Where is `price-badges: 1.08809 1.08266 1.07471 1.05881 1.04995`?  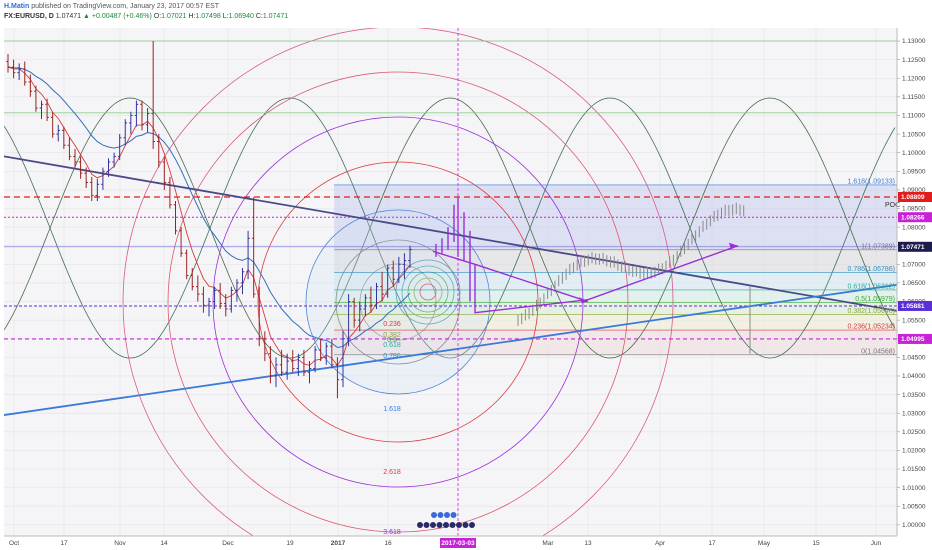
price-badges: 1.08809 1.08266 1.07471 1.05881 1.04995 is located at coordinates (915, 267).